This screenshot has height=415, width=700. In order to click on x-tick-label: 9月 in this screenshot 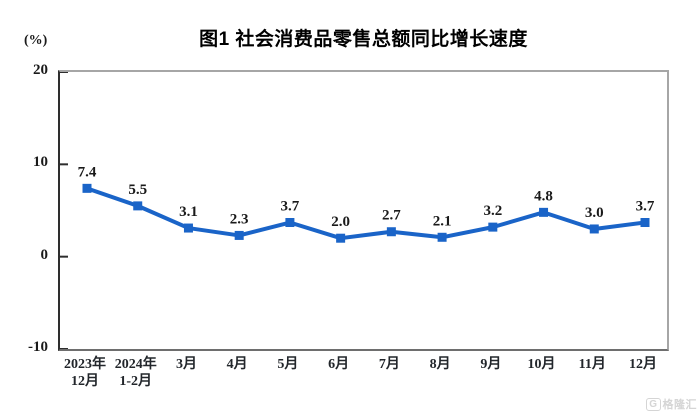, I will do `click(491, 364)`.